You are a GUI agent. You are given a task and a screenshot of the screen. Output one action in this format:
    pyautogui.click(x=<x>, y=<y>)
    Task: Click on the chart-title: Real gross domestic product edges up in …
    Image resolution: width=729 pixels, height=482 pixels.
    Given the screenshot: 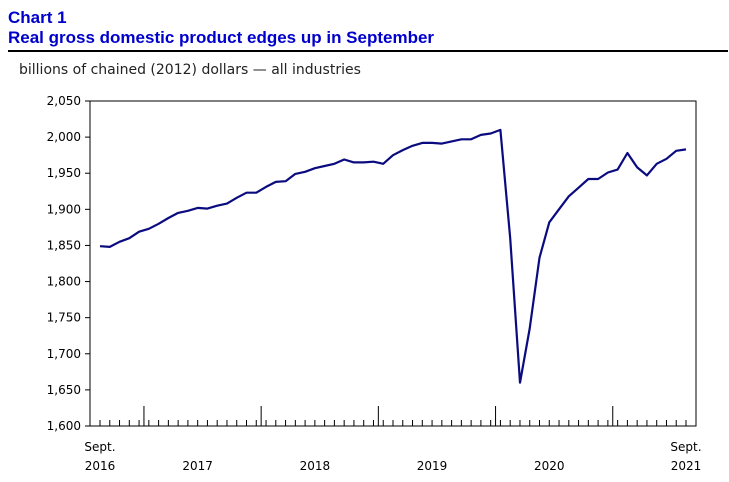 What is the action you would take?
    pyautogui.click(x=221, y=37)
    